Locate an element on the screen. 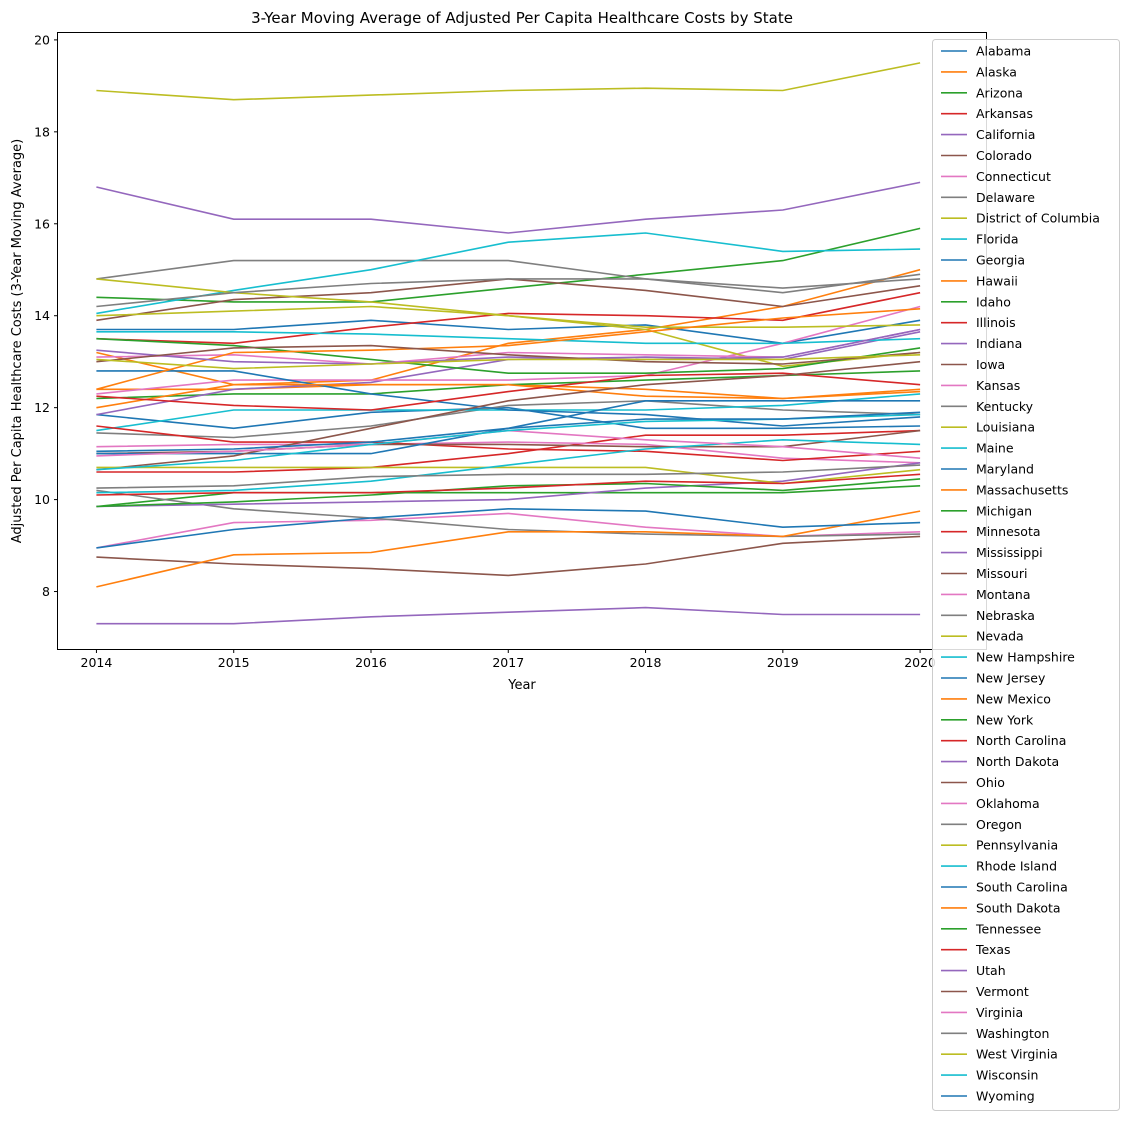 This screenshot has width=1129, height=1121. series-line-delaware is located at coordinates (508, 274).